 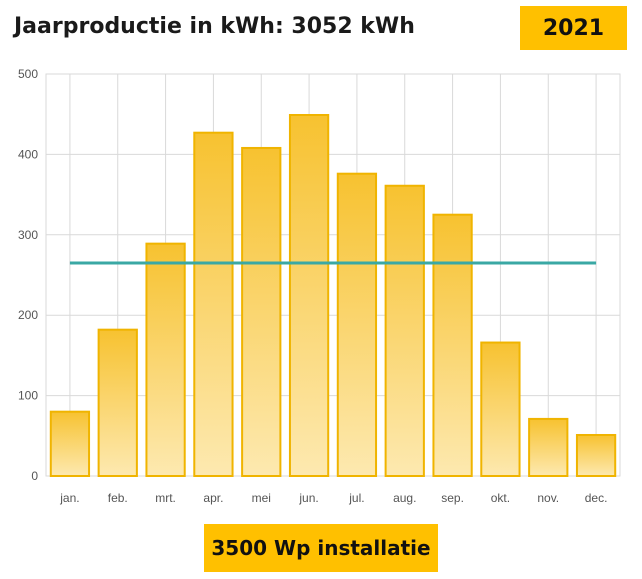 What do you see at coordinates (452, 345) in the screenshot?
I see `bar-sep` at bounding box center [452, 345].